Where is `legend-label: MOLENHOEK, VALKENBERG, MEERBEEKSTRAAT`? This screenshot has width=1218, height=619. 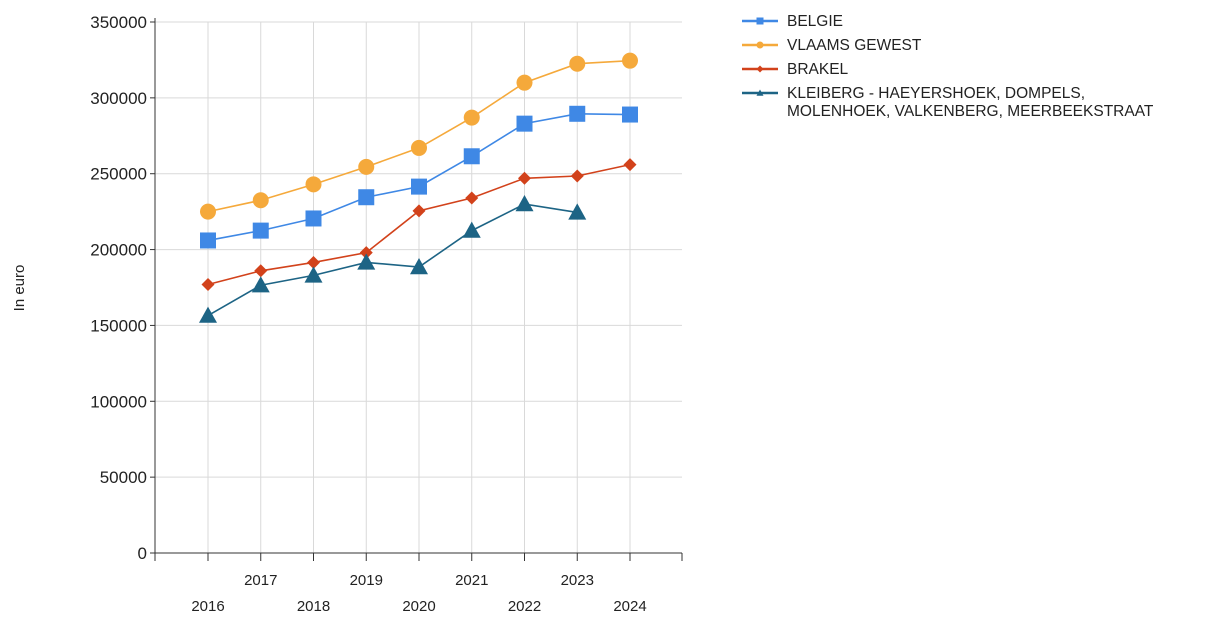
legend-label: MOLENHOEK, VALKENBERG, MEERBEEKSTRAAT is located at coordinates (970, 111).